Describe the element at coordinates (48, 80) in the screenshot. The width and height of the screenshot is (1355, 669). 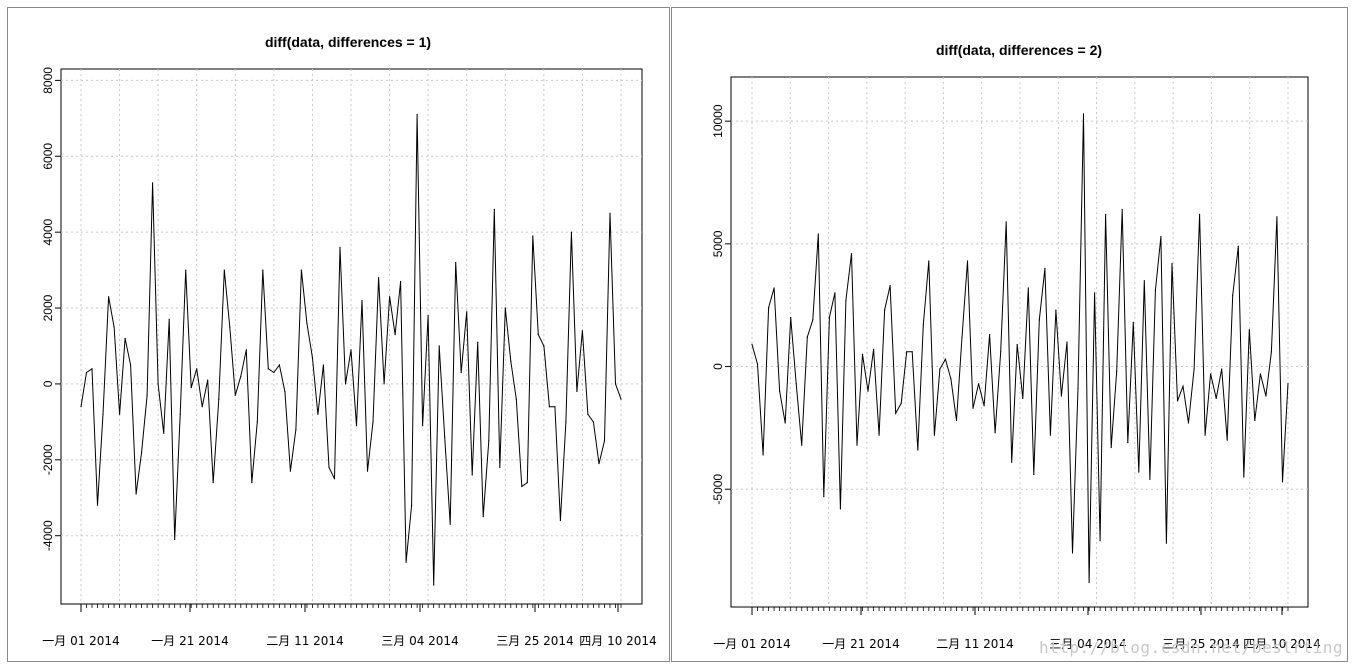
I see `y-tick-label: 8000` at that location.